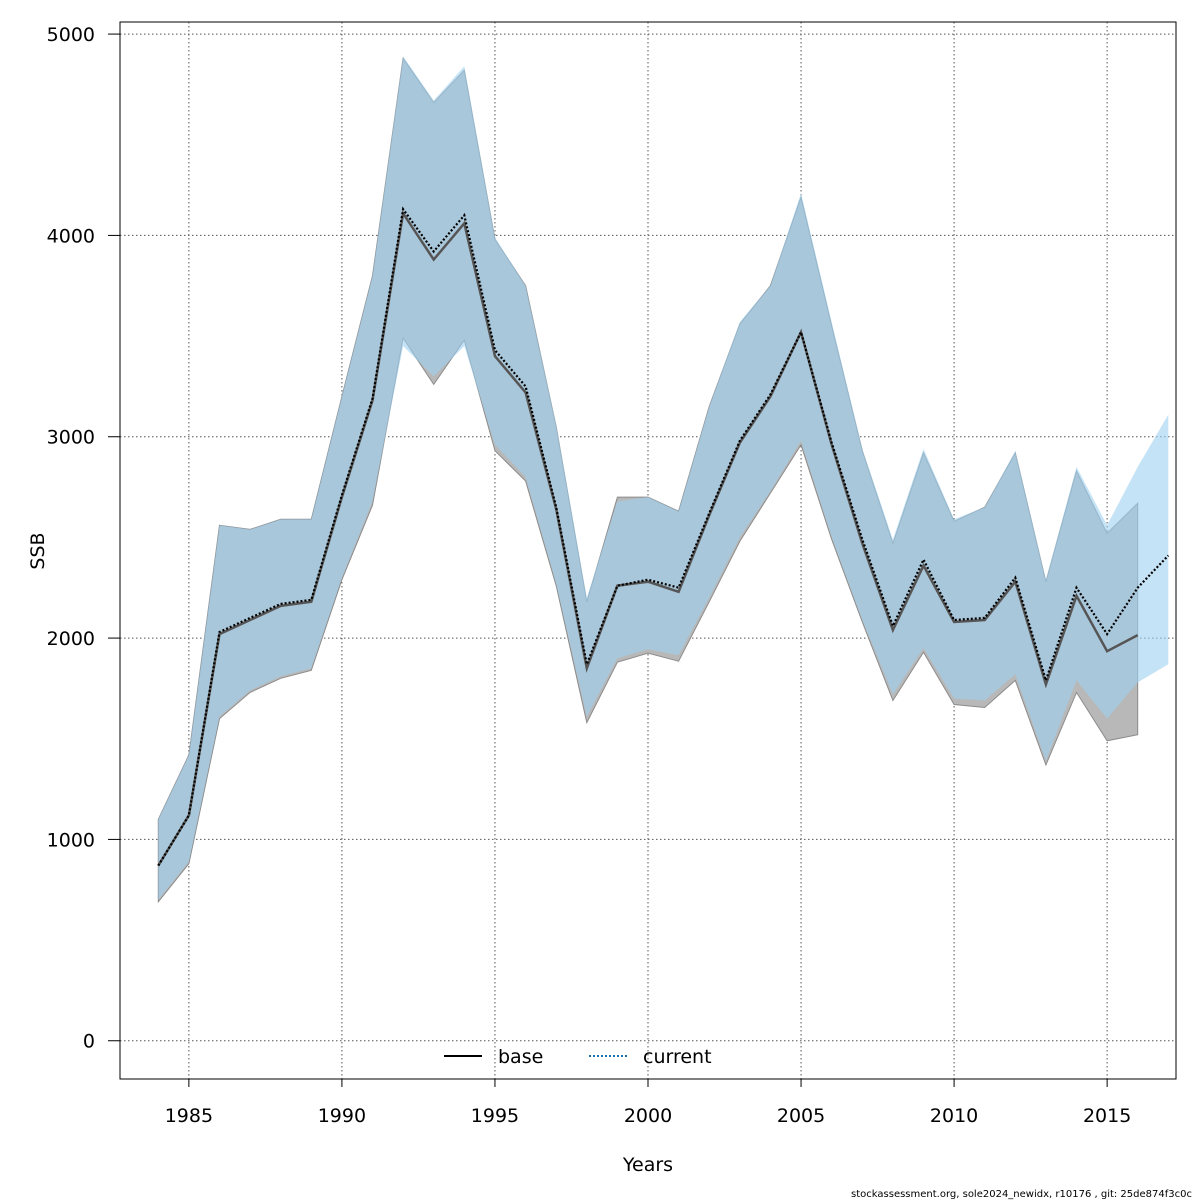  I want to click on y-axis: 0 1000 2000 3000 4000 5000, so click(83, 538).